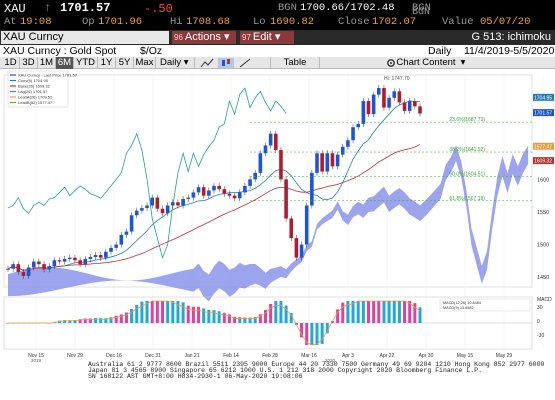 Image resolution: width=555 pixels, height=400 pixels. What do you see at coordinates (36, 356) in the screenshot?
I see `date-tick-label: Nov 15` at bounding box center [36, 356].